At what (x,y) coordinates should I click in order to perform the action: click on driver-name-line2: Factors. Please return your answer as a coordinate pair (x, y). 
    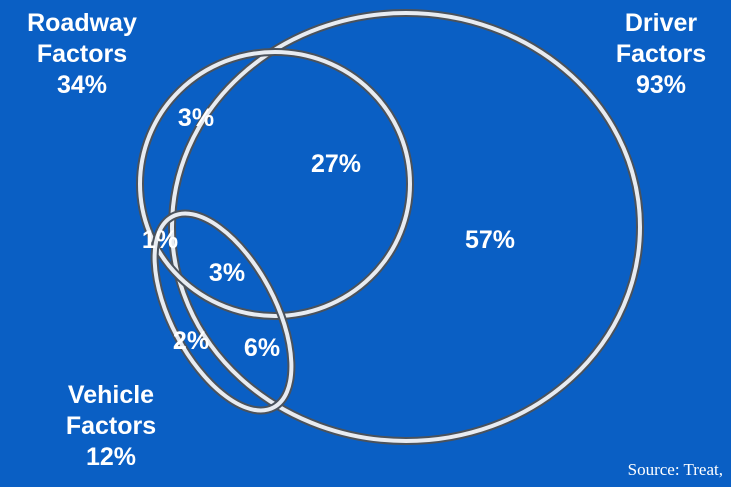
    Looking at the image, I should click on (661, 54).